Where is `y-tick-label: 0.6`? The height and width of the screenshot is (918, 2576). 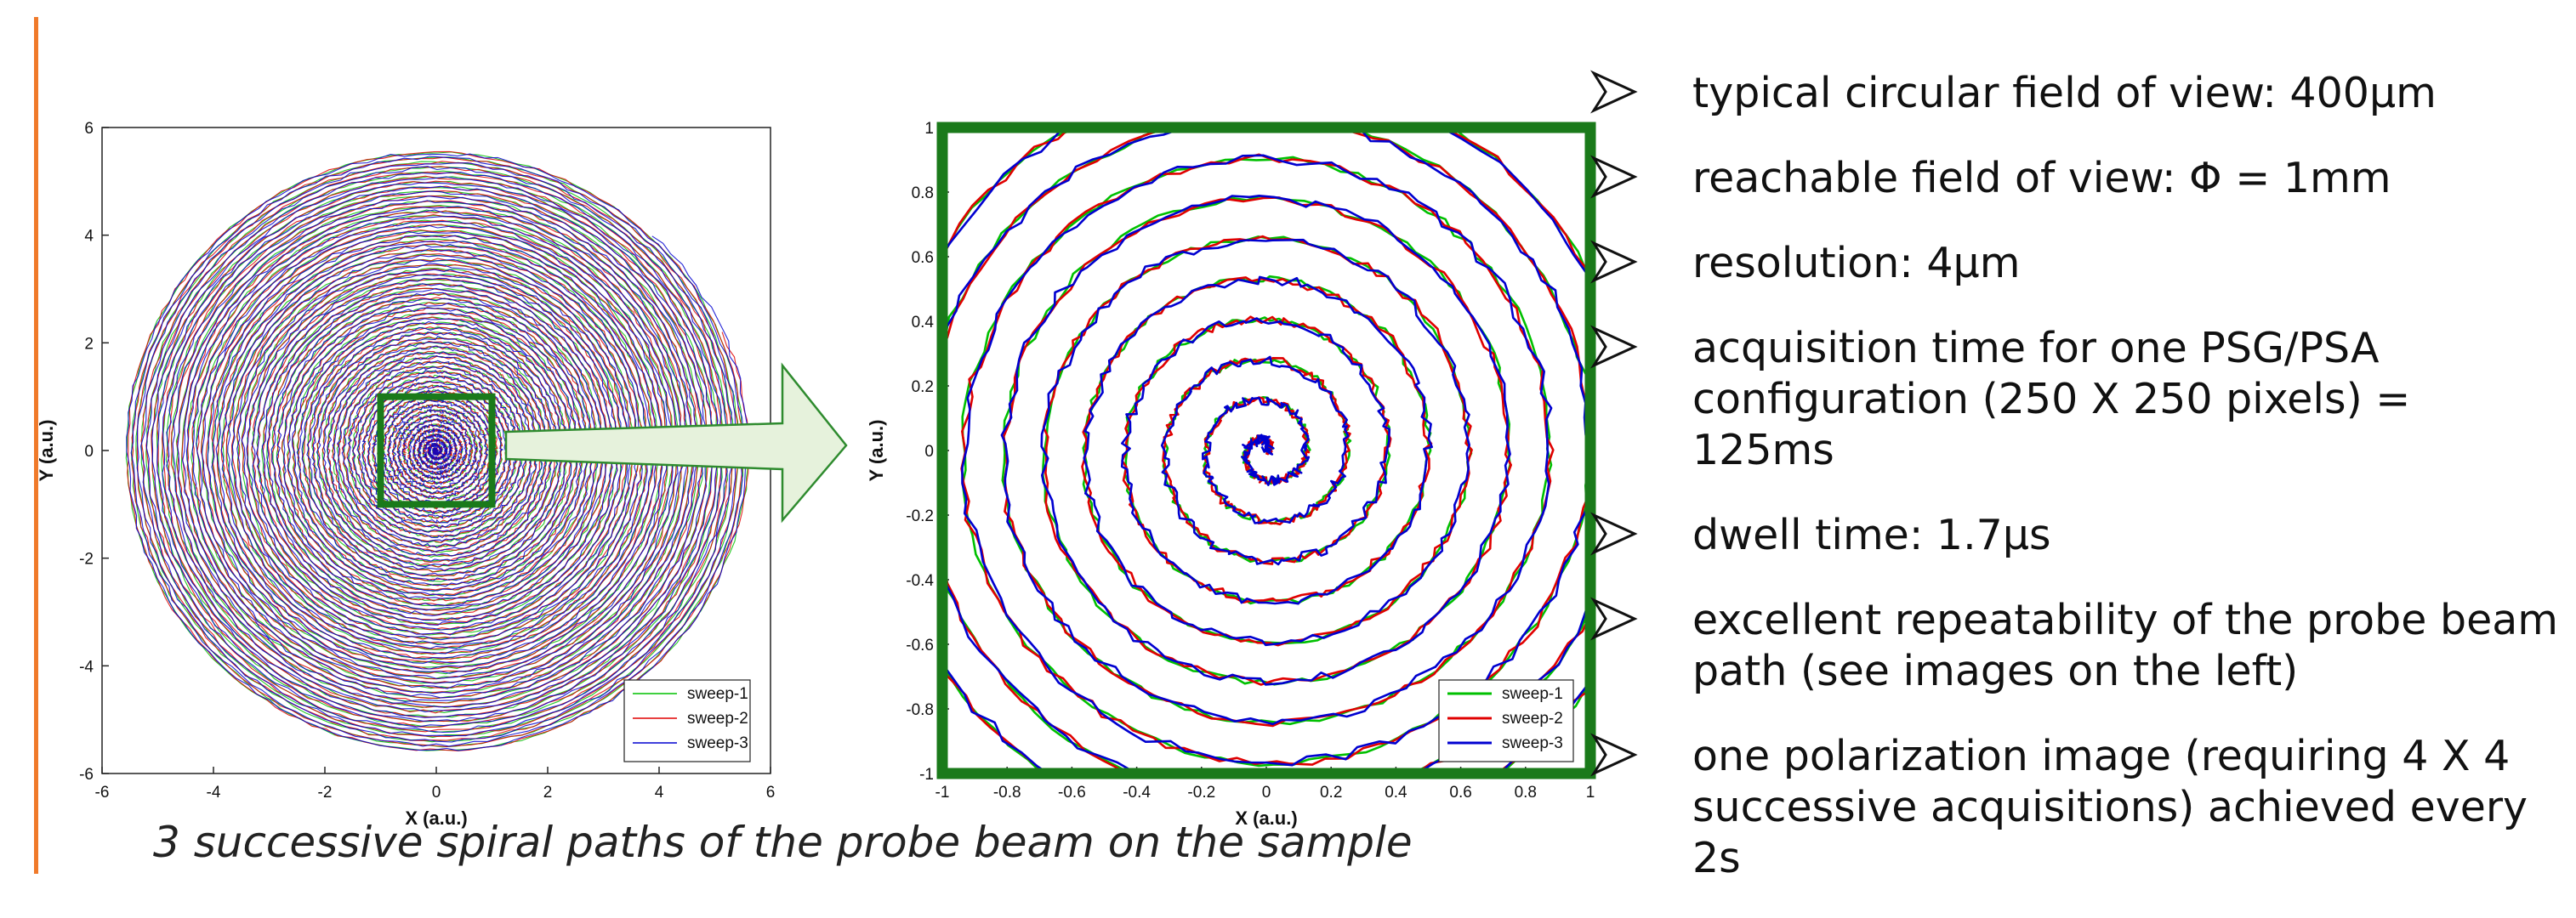 y-tick-label: 0.6 is located at coordinates (923, 258).